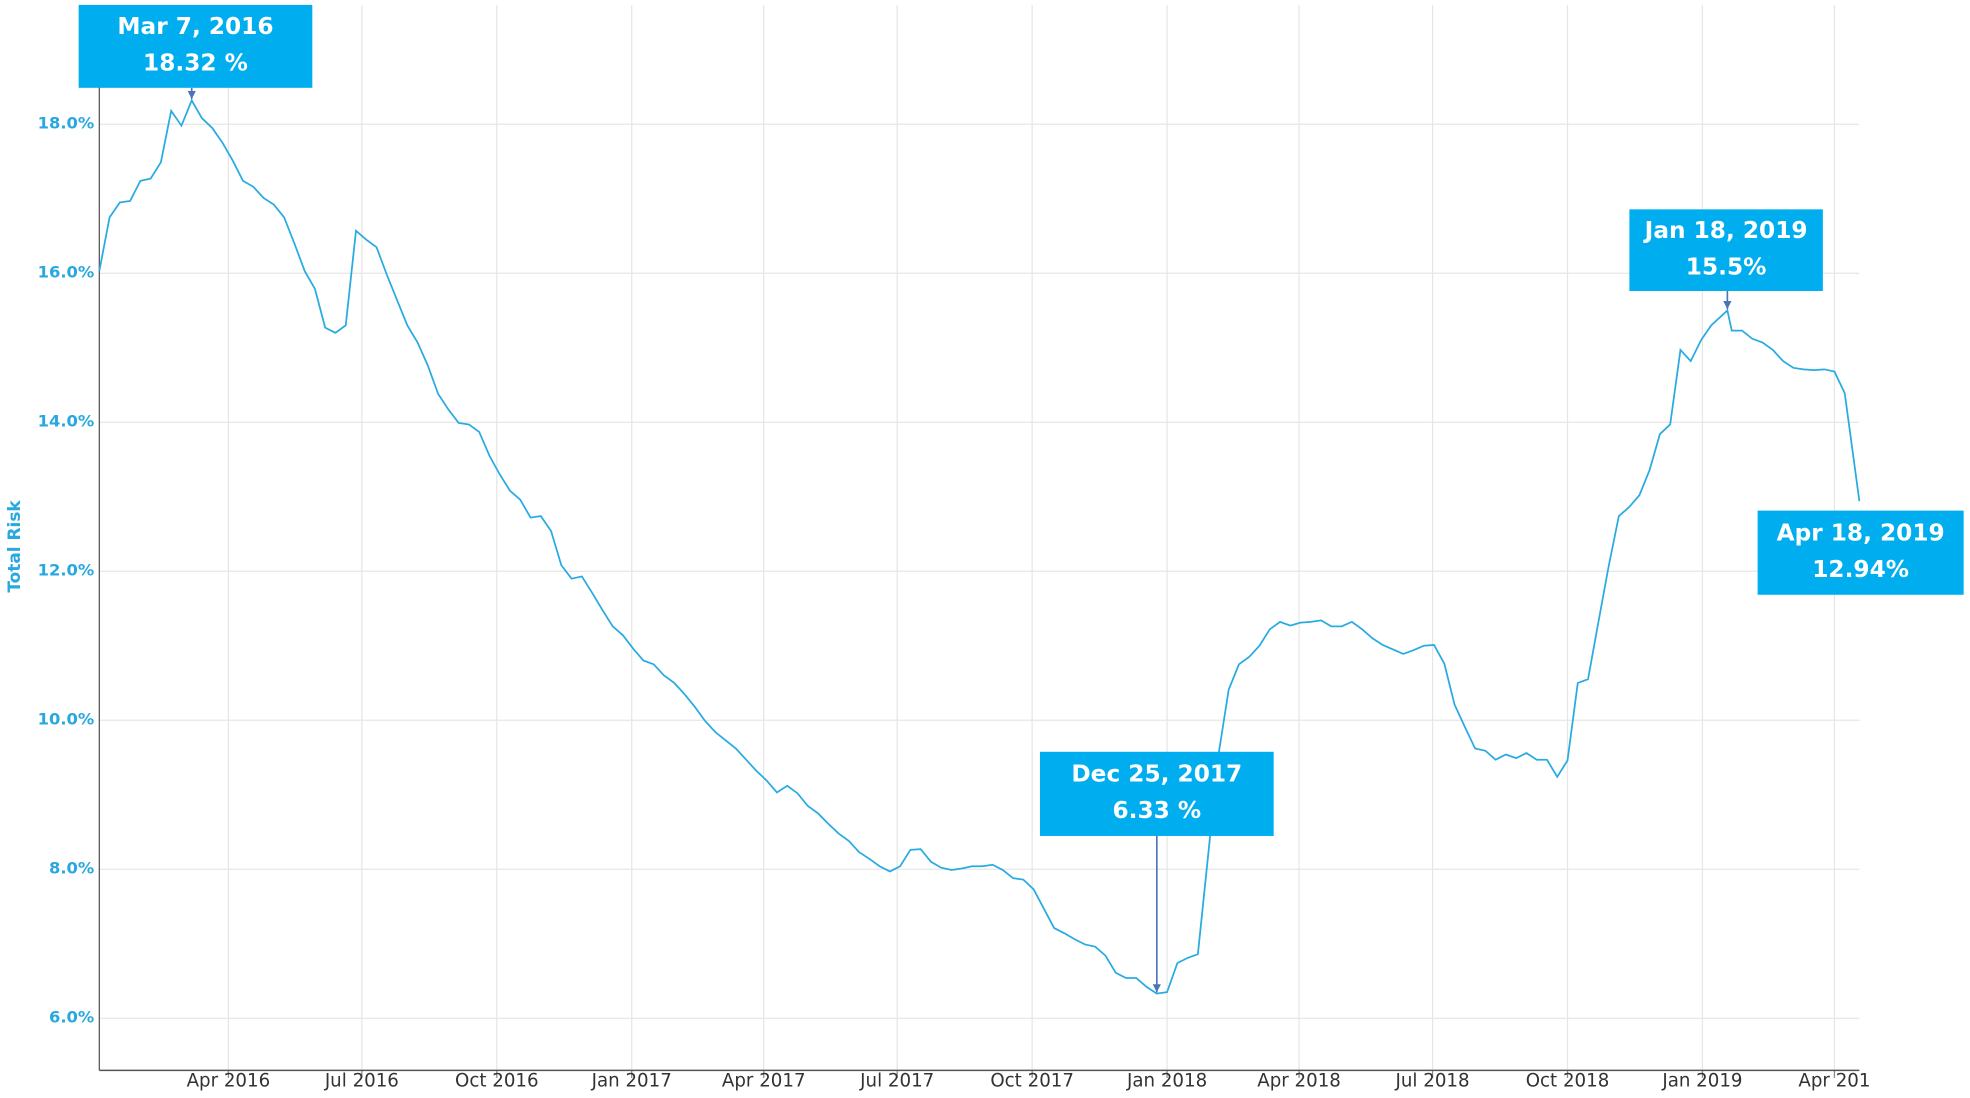 Image resolution: width=1970 pixels, height=1098 pixels. Describe the element at coordinates (1861, 532) in the screenshot. I see `annotation-date: Apr 18, 2019` at that location.